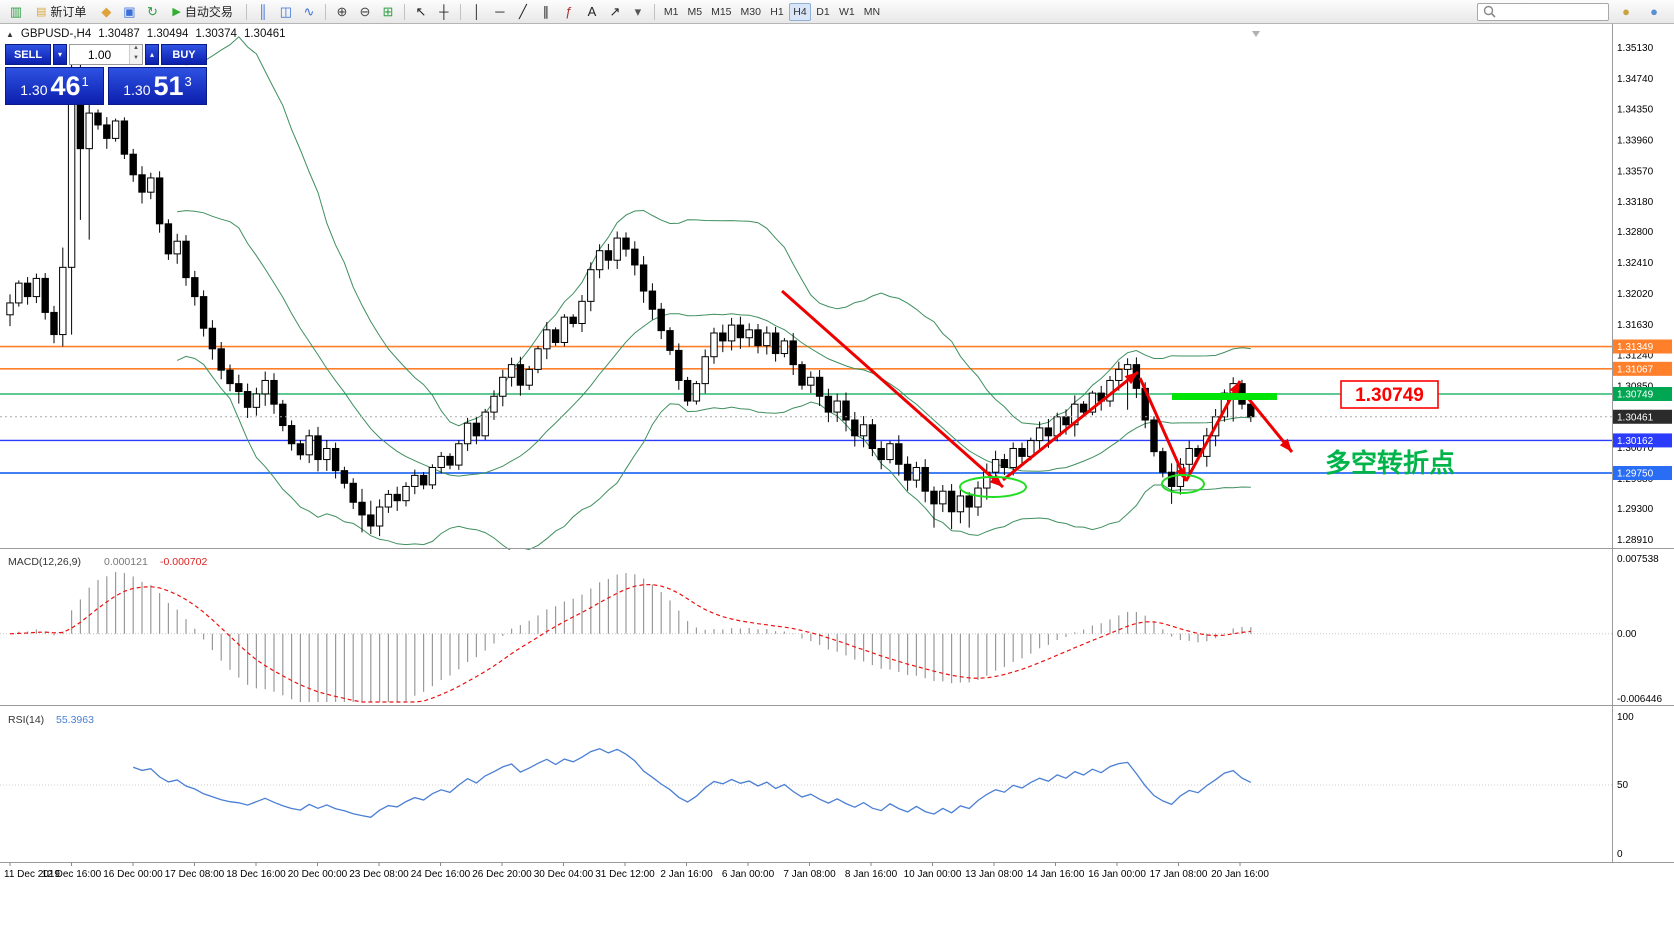  Describe the element at coordinates (1552, 11) in the screenshot. I see `search-input` at that location.